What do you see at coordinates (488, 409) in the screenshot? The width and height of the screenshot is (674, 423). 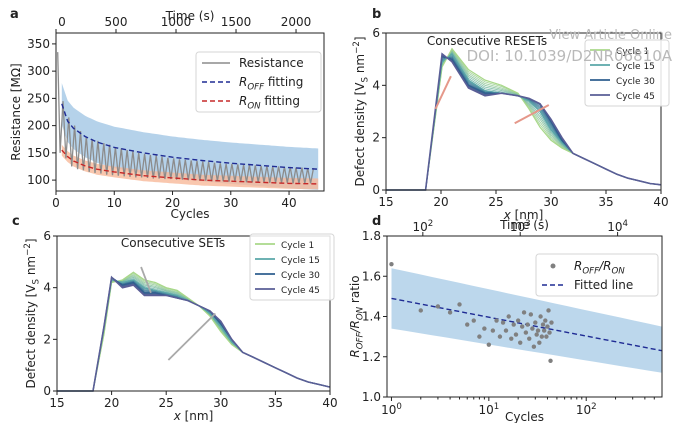 I see `panel-d-xtick-label: 10¹` at bounding box center [488, 409].